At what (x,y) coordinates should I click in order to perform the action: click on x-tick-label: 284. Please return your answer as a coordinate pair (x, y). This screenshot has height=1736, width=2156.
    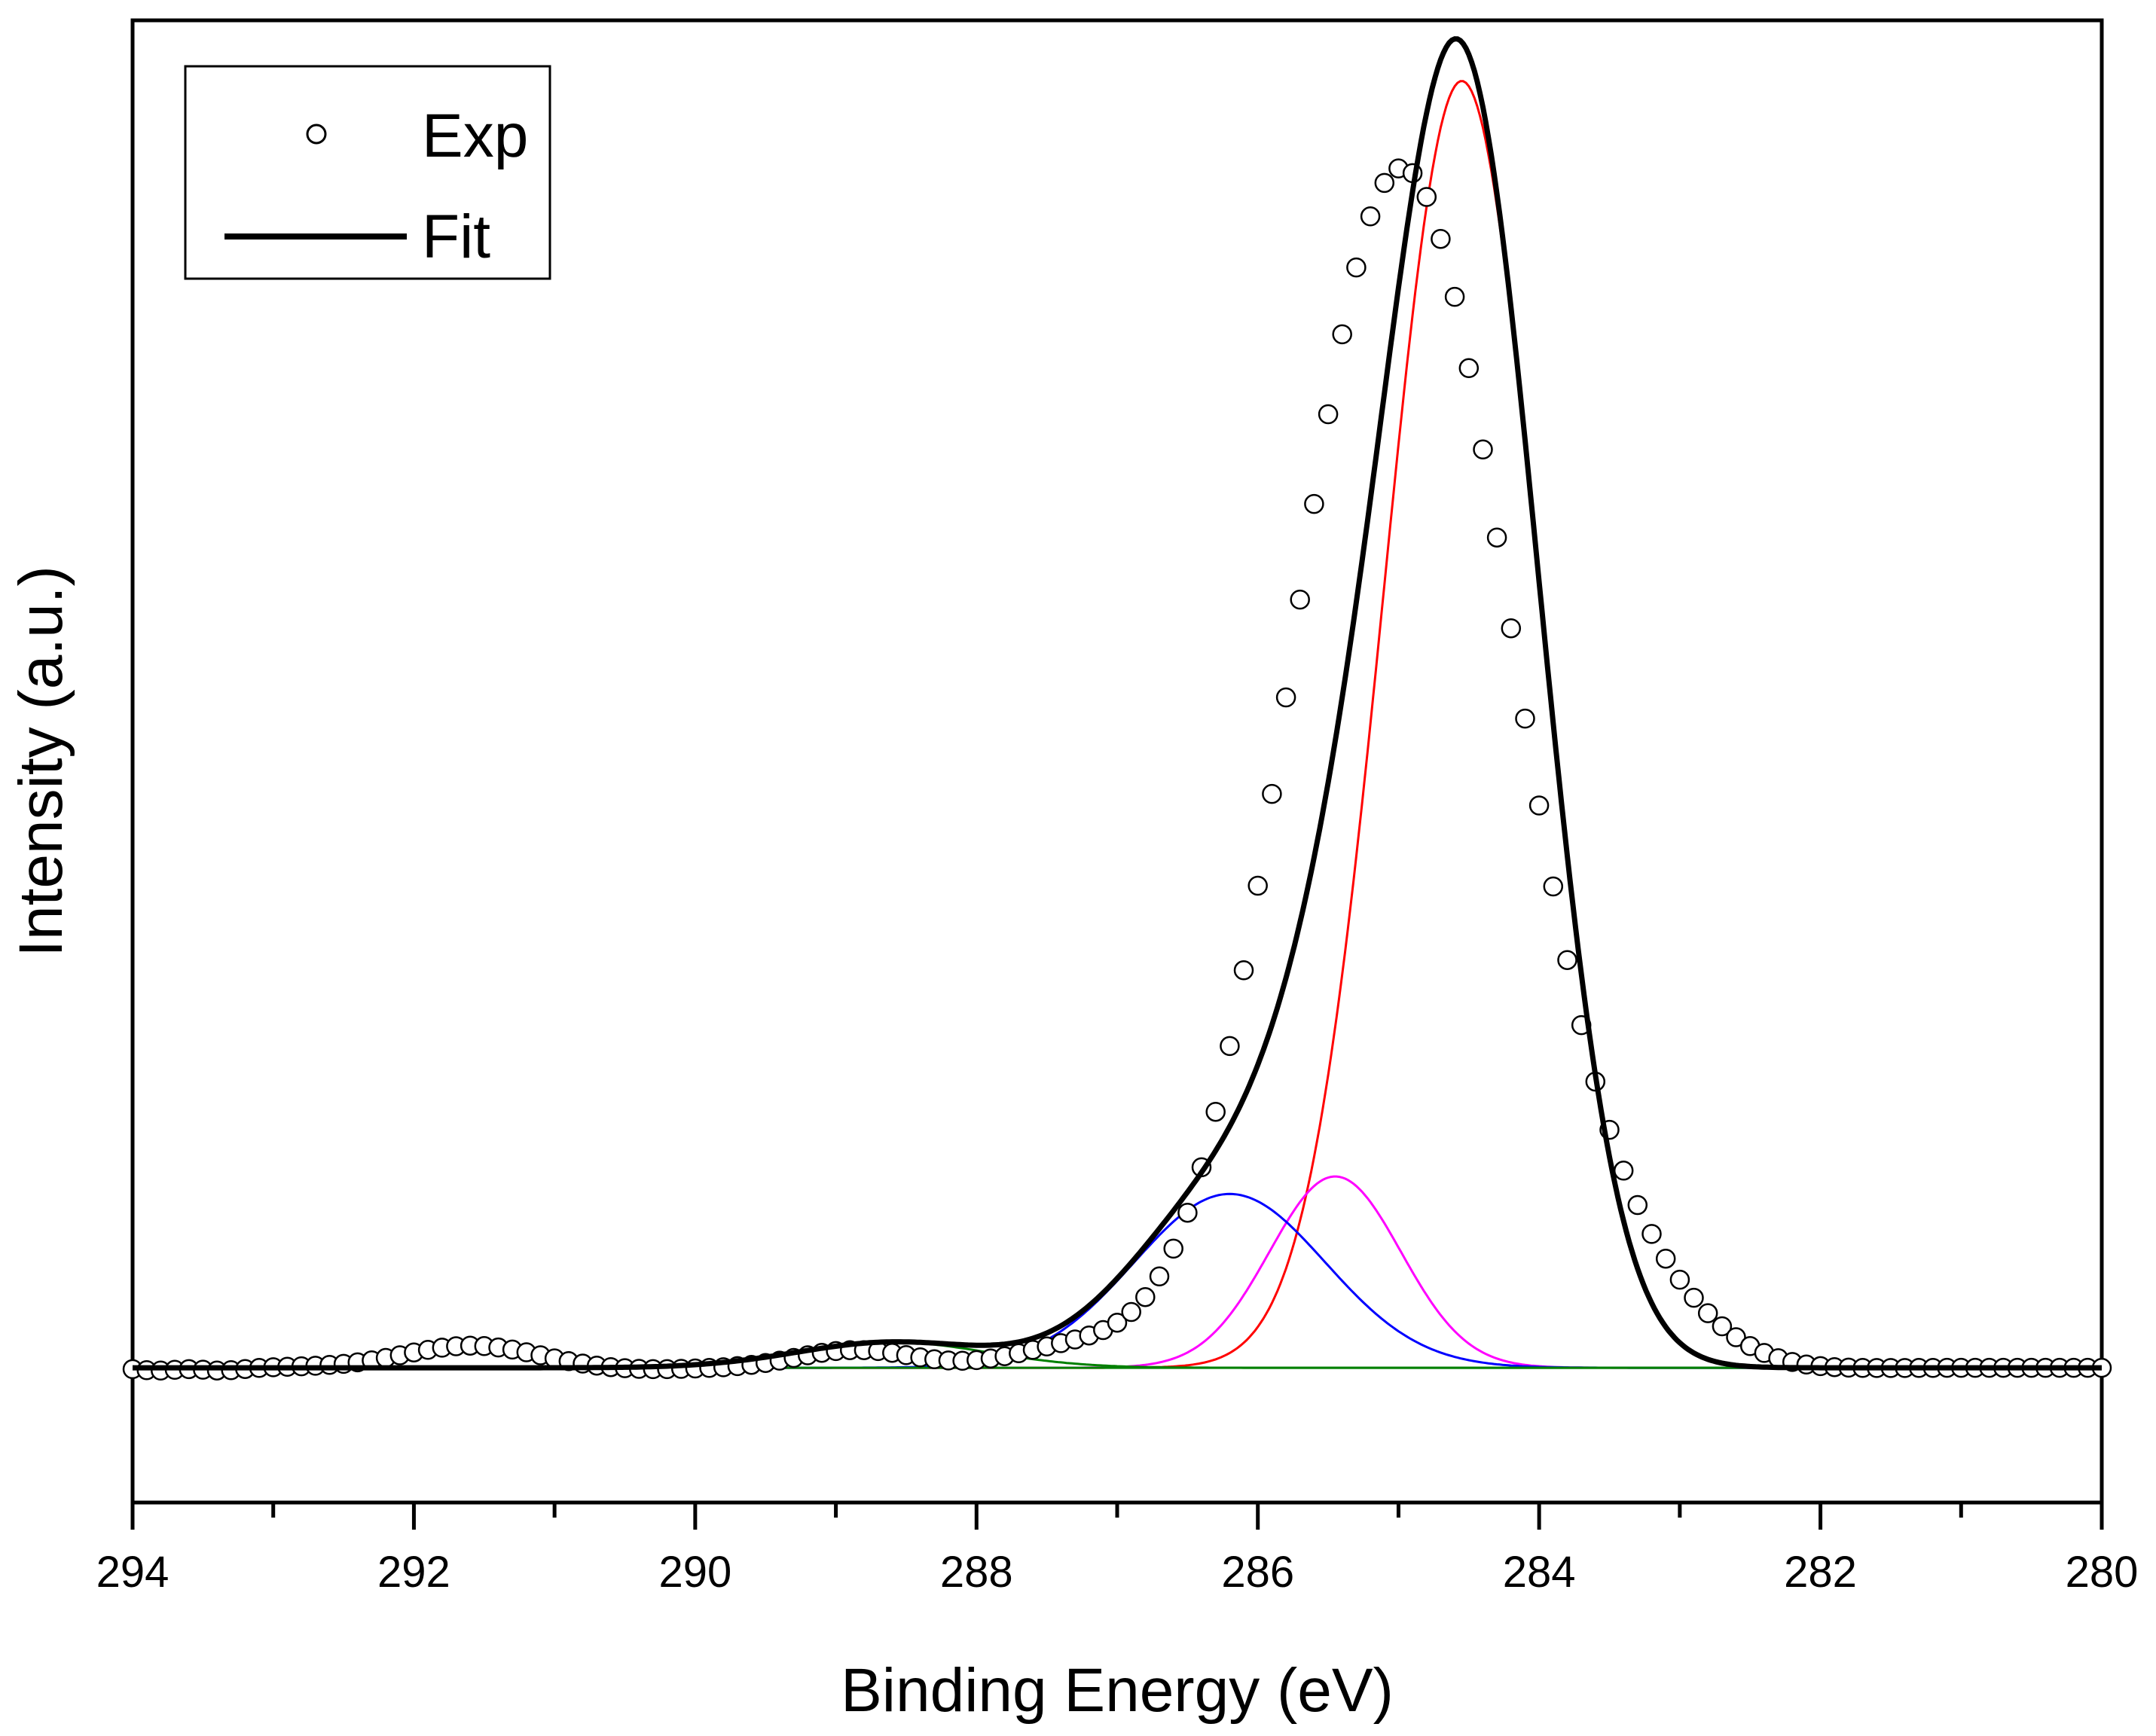
    Looking at the image, I should click on (1539, 1573).